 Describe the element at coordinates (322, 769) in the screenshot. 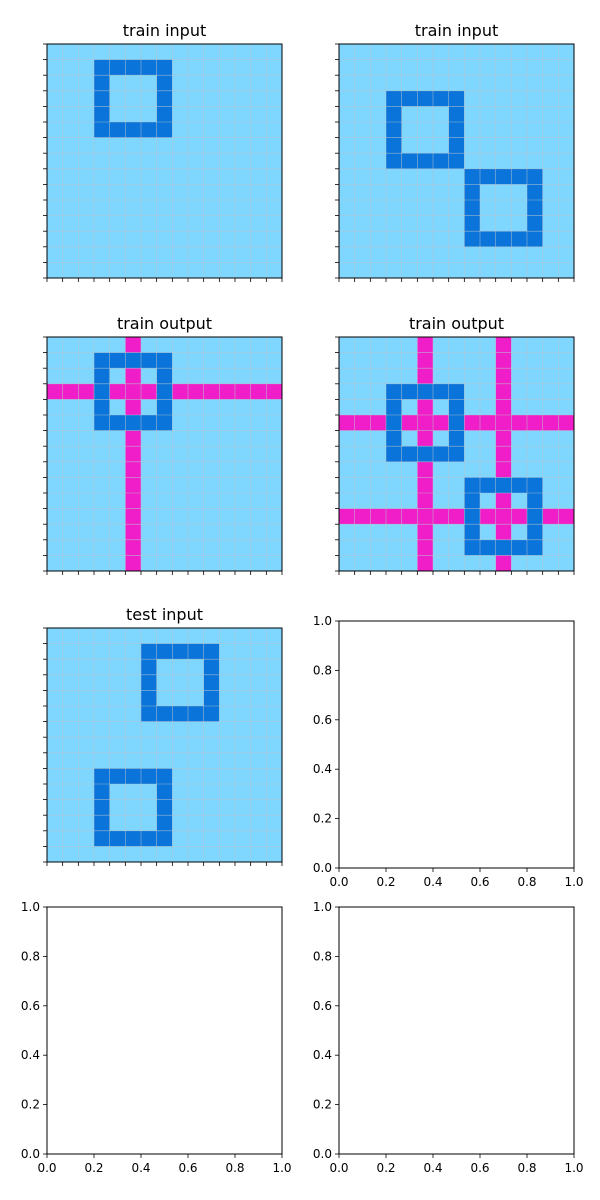

I see `y-tick-label: 0.4` at that location.